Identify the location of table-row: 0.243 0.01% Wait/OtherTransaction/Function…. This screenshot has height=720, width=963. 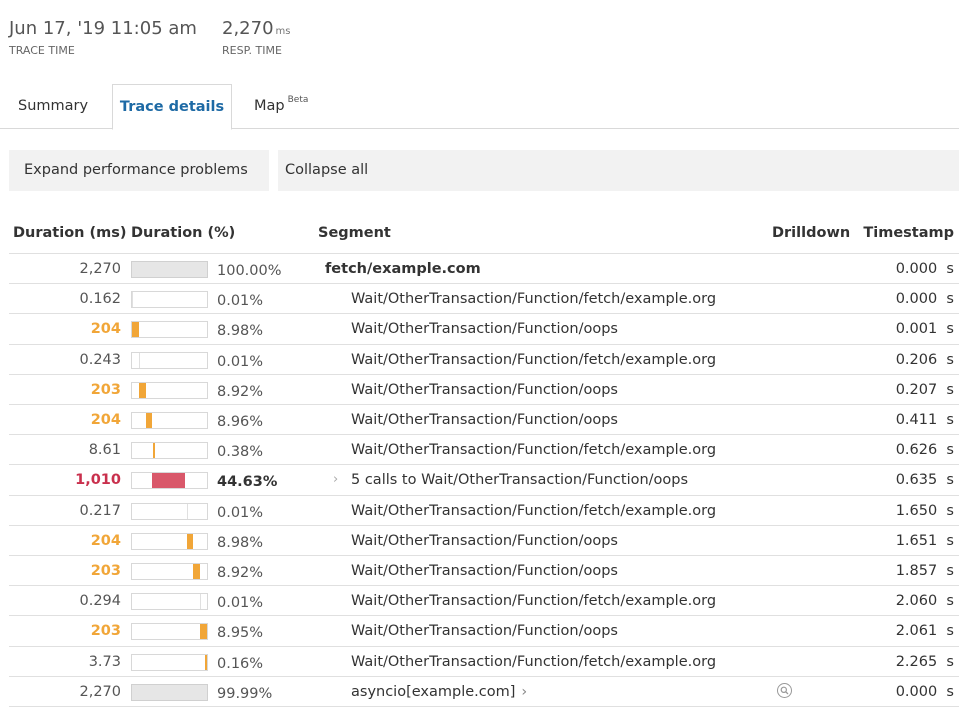
(481, 360).